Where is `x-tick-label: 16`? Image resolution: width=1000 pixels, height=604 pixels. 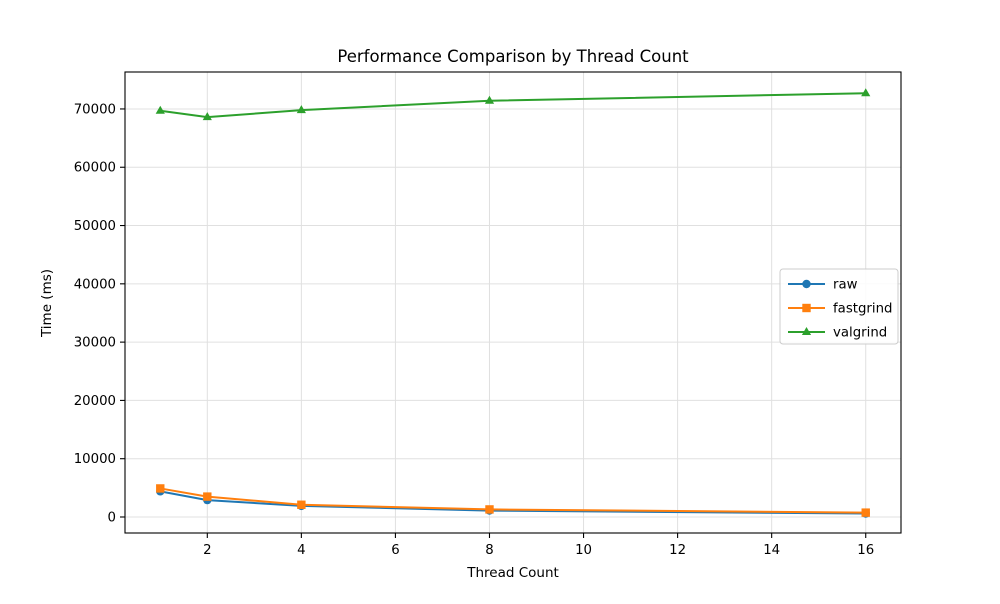
x-tick-label: 16 is located at coordinates (865, 550).